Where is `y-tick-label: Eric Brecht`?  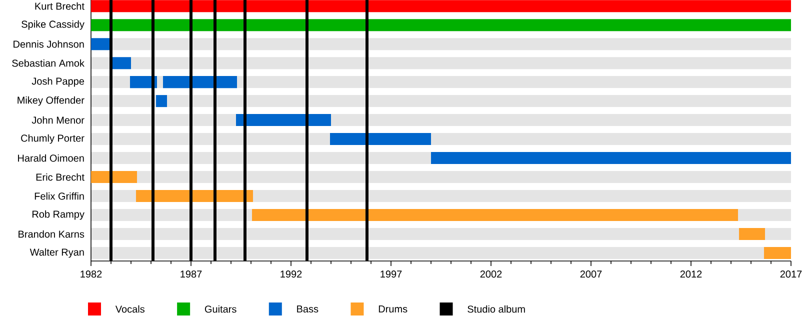 y-tick-label: Eric Brecht is located at coordinates (60, 177).